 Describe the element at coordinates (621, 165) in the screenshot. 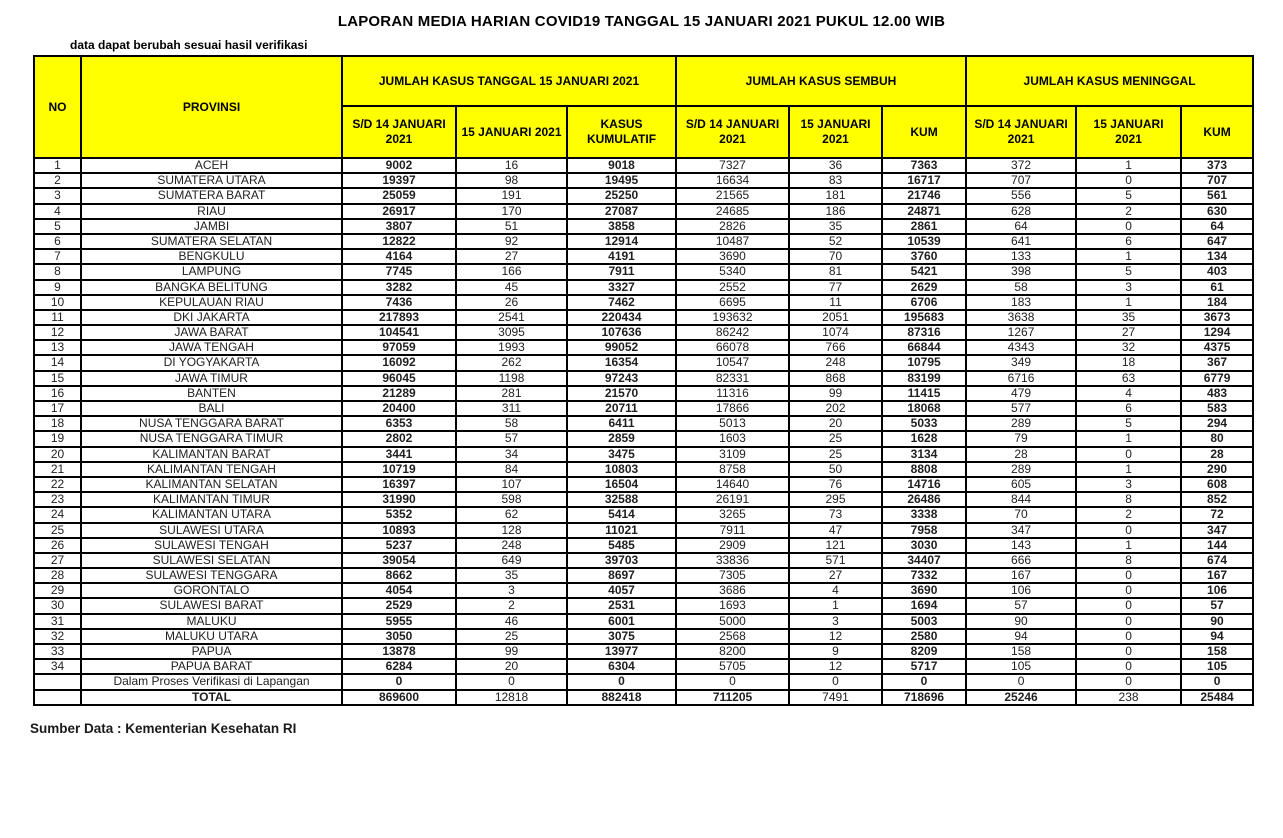

I see `cell-value: 9018` at that location.